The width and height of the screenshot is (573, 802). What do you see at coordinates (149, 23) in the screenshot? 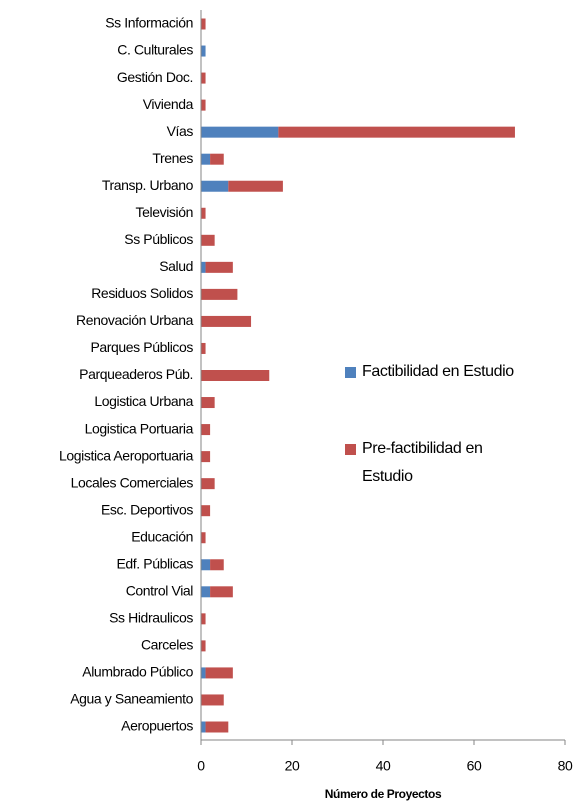
I see `y-tick-label: Ss Información` at bounding box center [149, 23].